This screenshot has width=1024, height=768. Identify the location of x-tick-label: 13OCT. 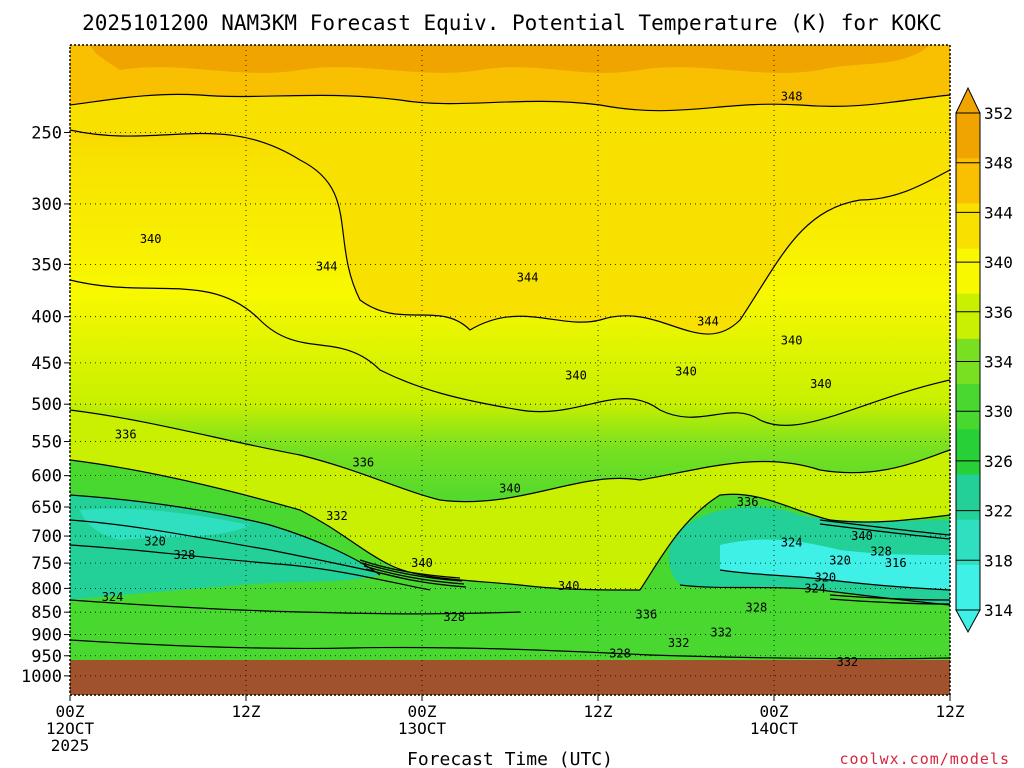
(422, 728).